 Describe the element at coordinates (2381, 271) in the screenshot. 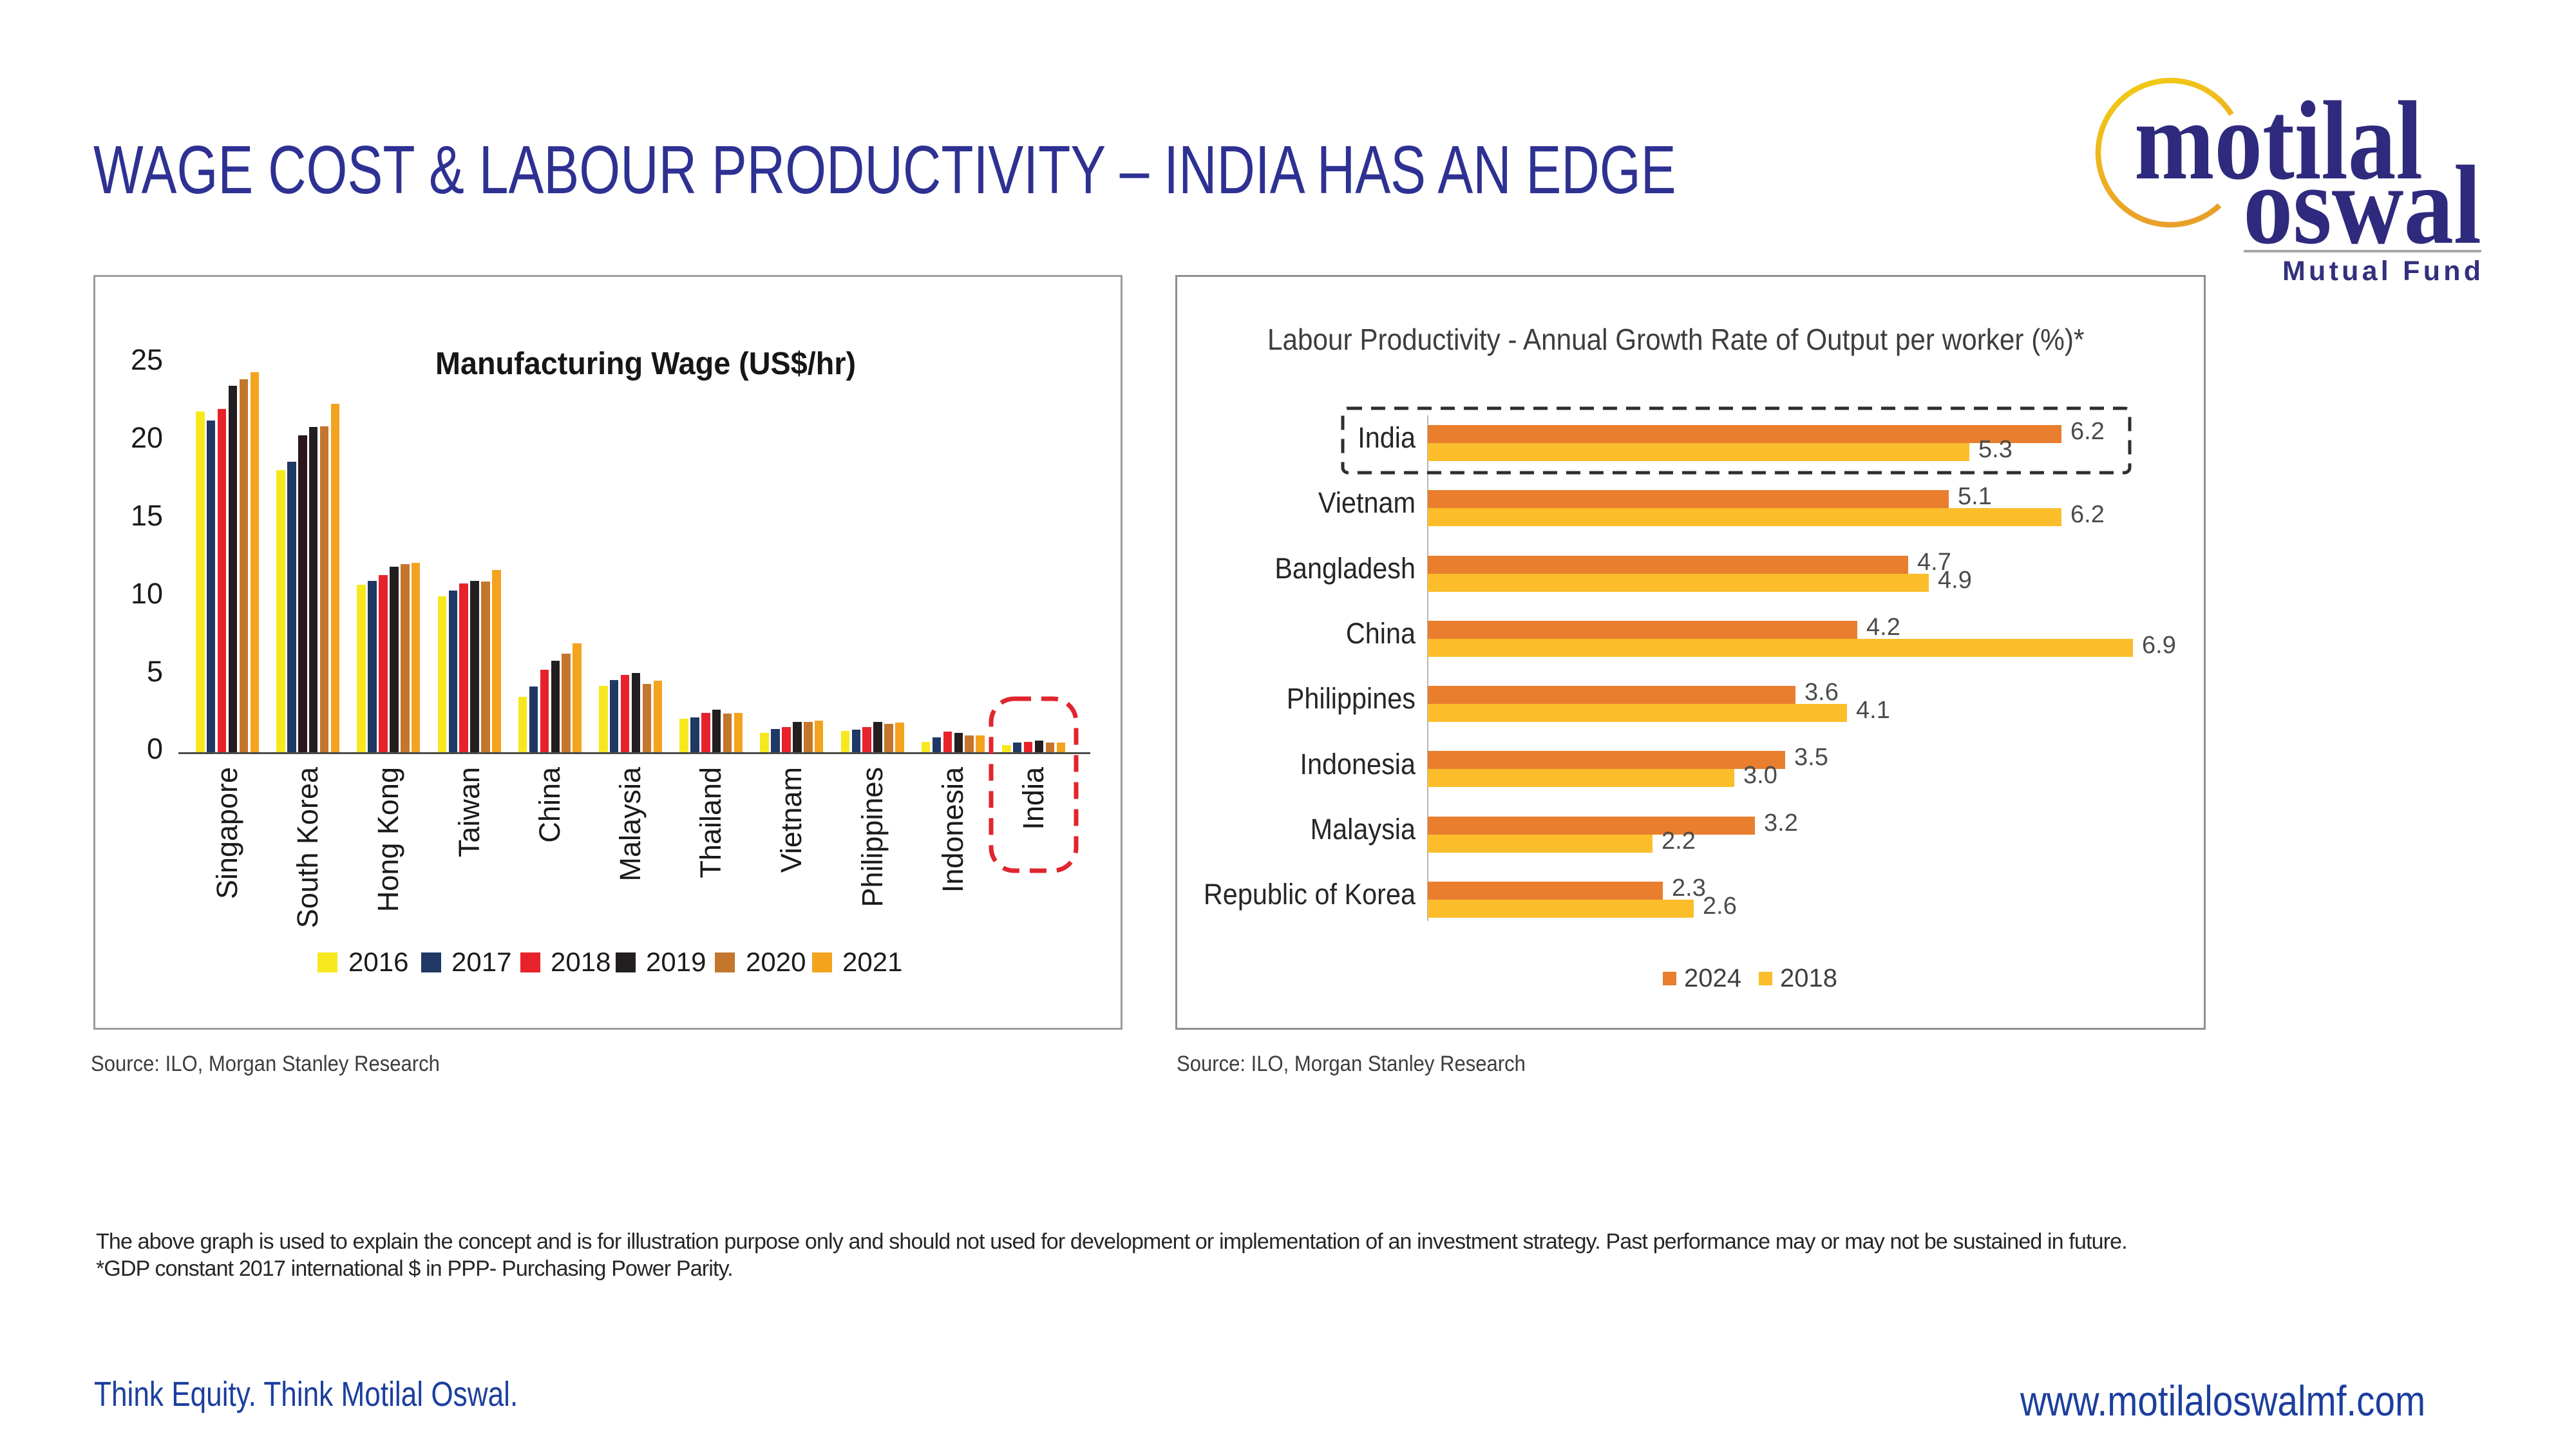

I see `svg-text: Mutual Fund` at that location.